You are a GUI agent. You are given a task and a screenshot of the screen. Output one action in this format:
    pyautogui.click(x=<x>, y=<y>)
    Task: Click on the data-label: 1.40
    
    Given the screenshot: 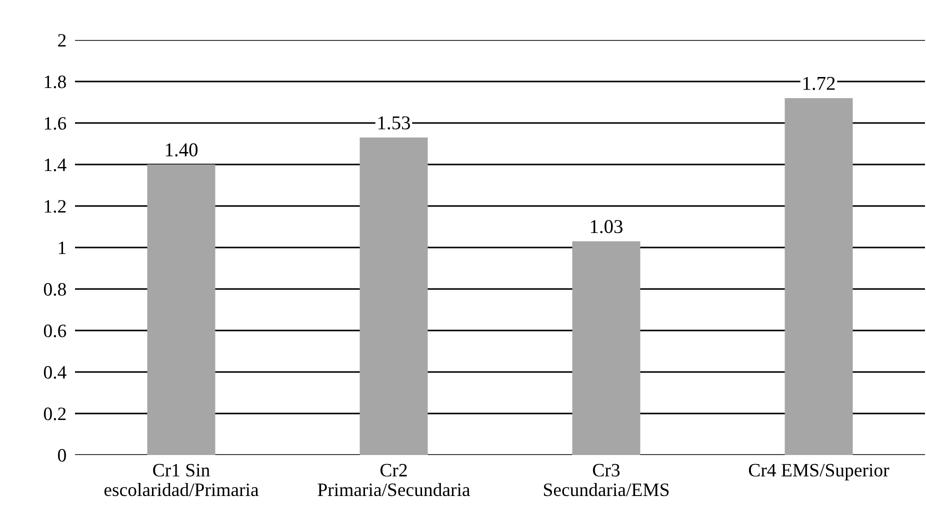 What is the action you would take?
    pyautogui.click(x=182, y=149)
    